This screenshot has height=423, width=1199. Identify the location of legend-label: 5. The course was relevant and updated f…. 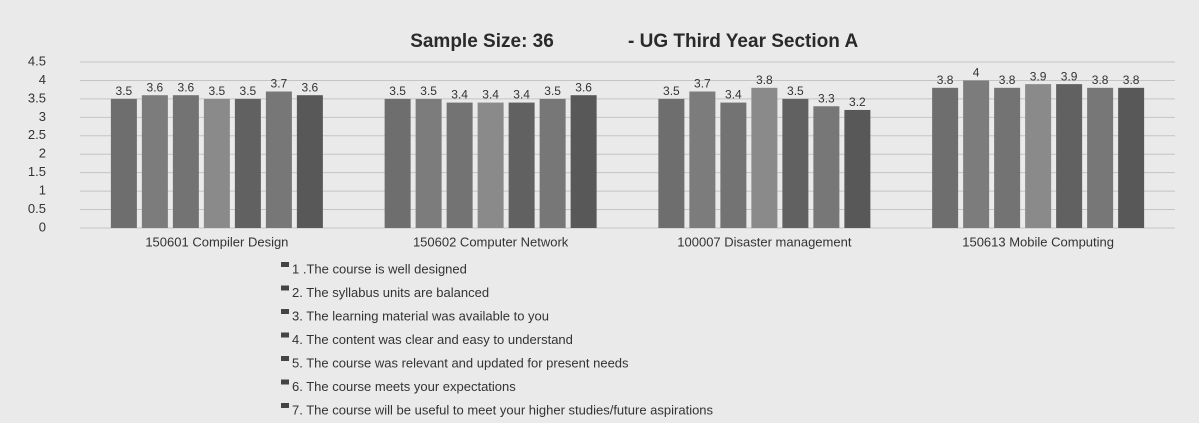
(460, 362).